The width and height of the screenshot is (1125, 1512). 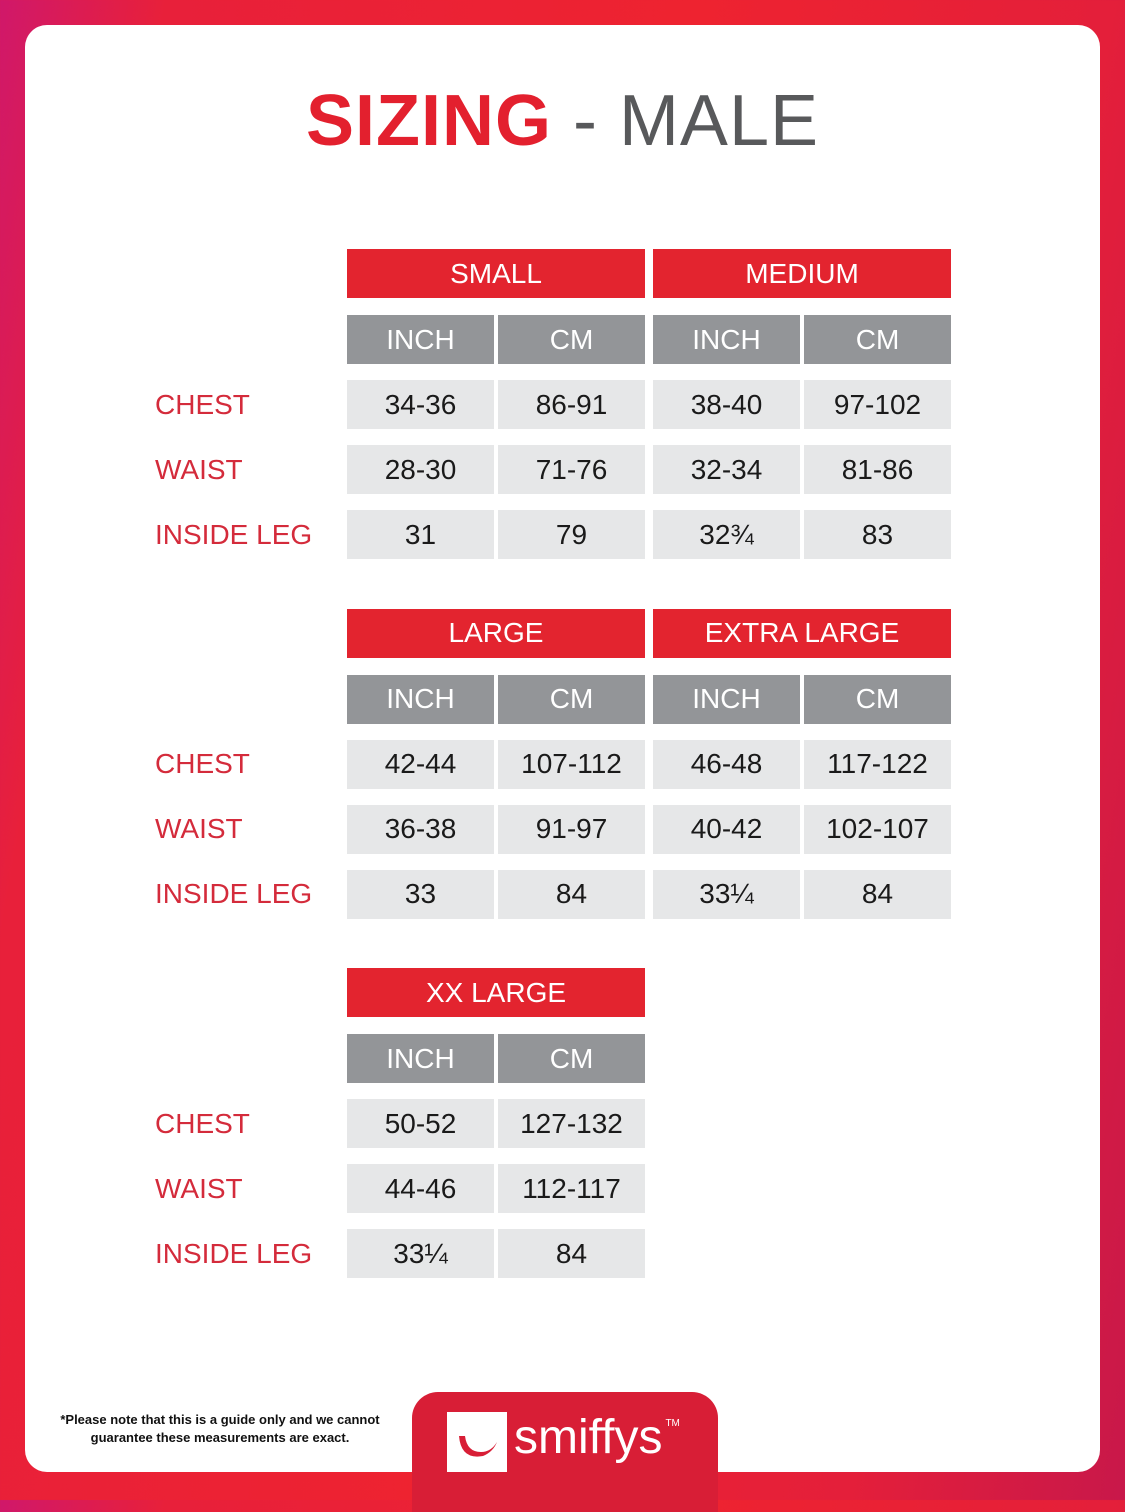 I want to click on measurement-cell: 71-76, so click(x=571, y=469).